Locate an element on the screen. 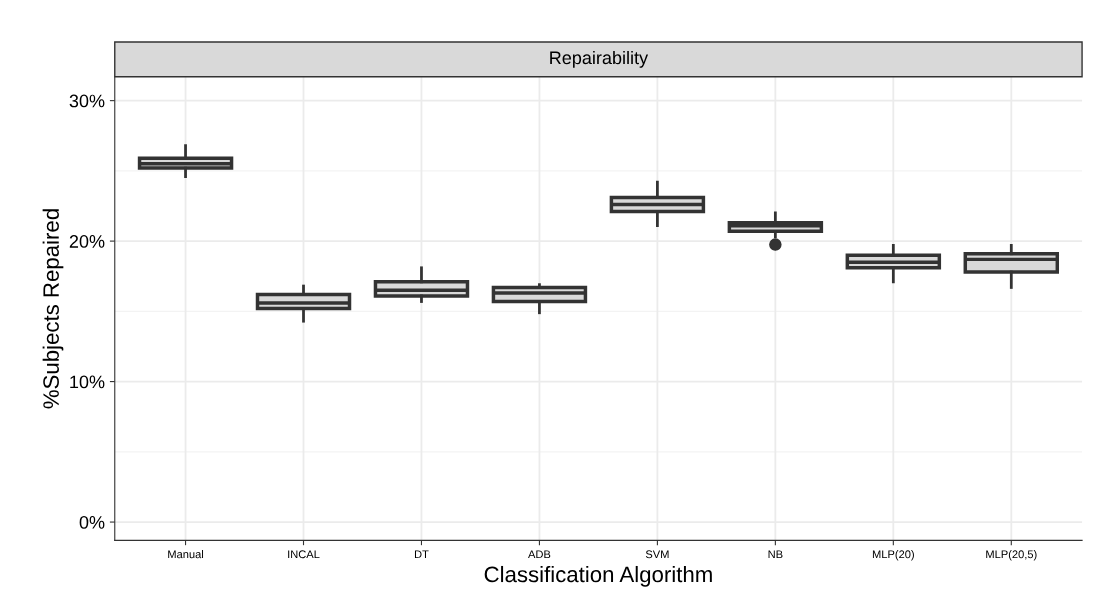 Image resolution: width=1093 pixels, height=614 pixels. x-axis-title: Classification Algorithm is located at coordinates (598, 576).